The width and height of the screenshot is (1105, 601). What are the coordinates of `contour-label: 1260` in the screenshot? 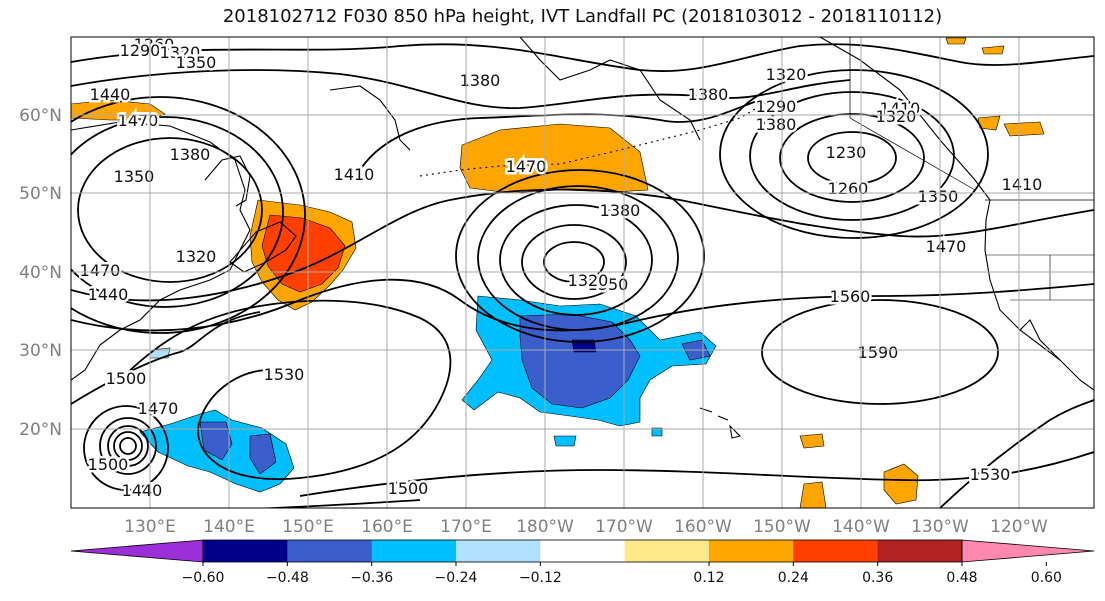 It's located at (154, 44).